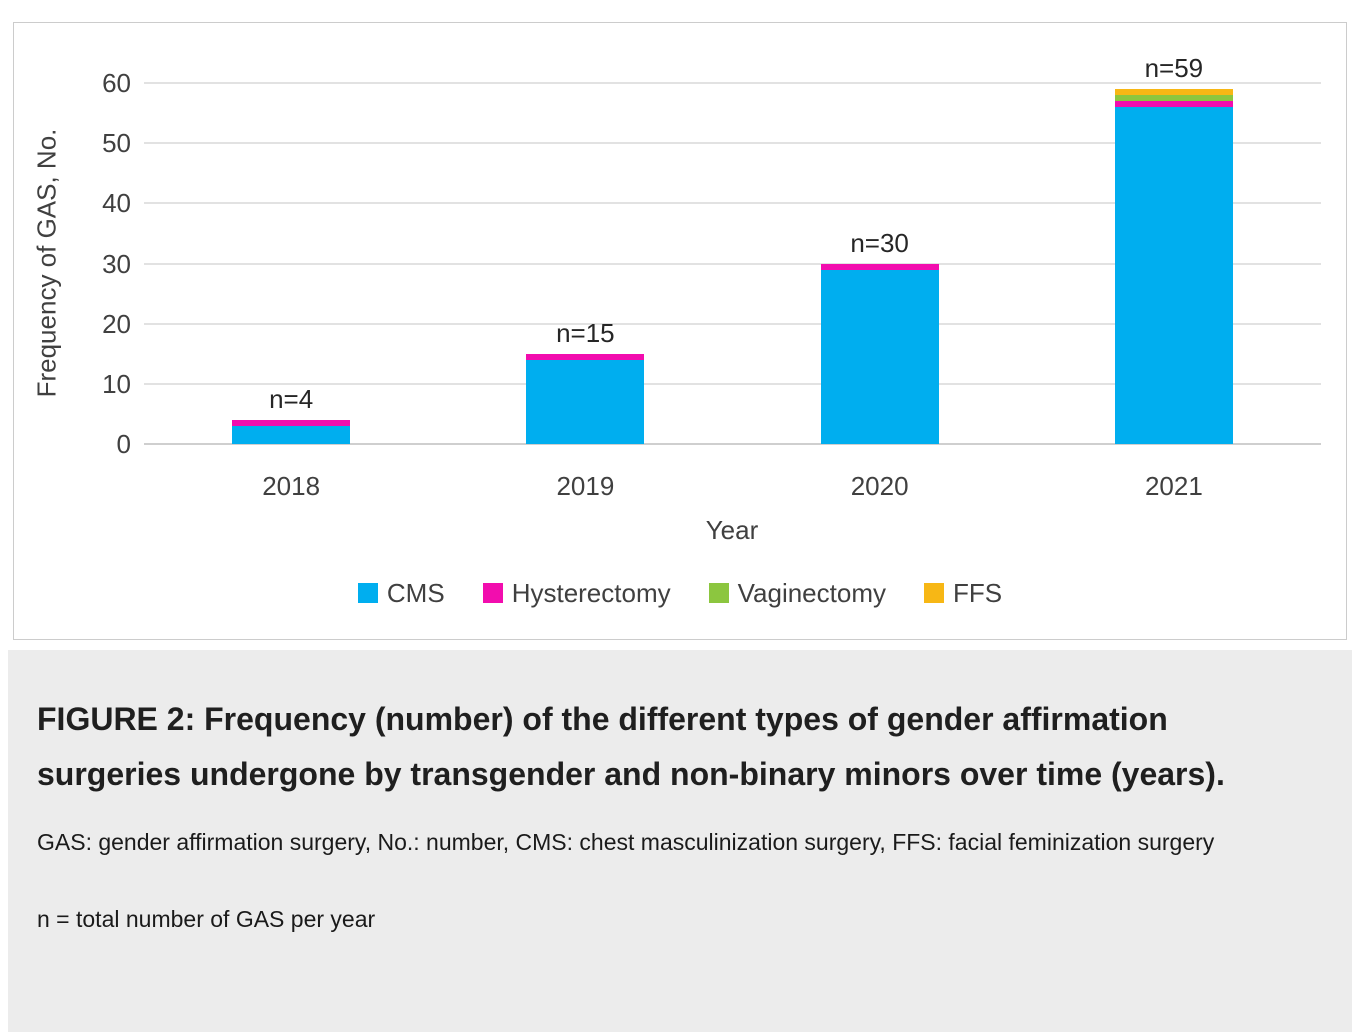 The width and height of the screenshot is (1352, 1032). Describe the element at coordinates (585, 332) in the screenshot. I see `bar-total-label-2019: n=15` at that location.